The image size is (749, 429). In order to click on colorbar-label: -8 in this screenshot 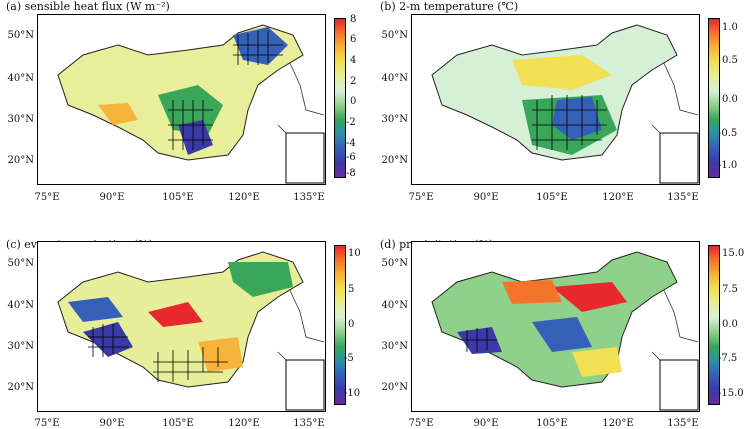, I will do `click(351, 173)`.